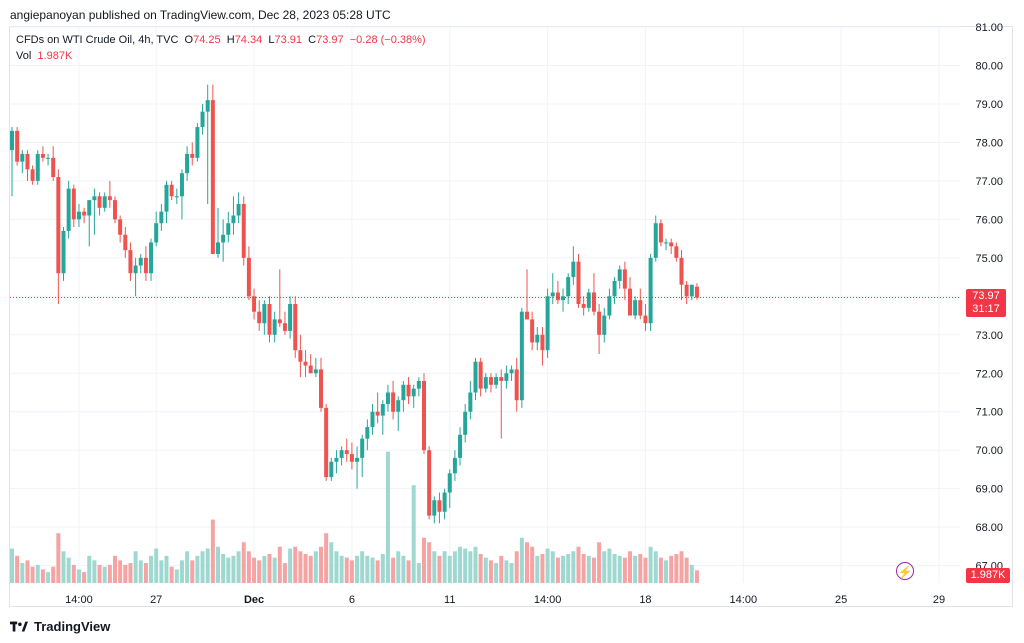 The width and height of the screenshot is (1024, 643). Describe the element at coordinates (72, 626) in the screenshot. I see `brand-name: TradingView` at that location.